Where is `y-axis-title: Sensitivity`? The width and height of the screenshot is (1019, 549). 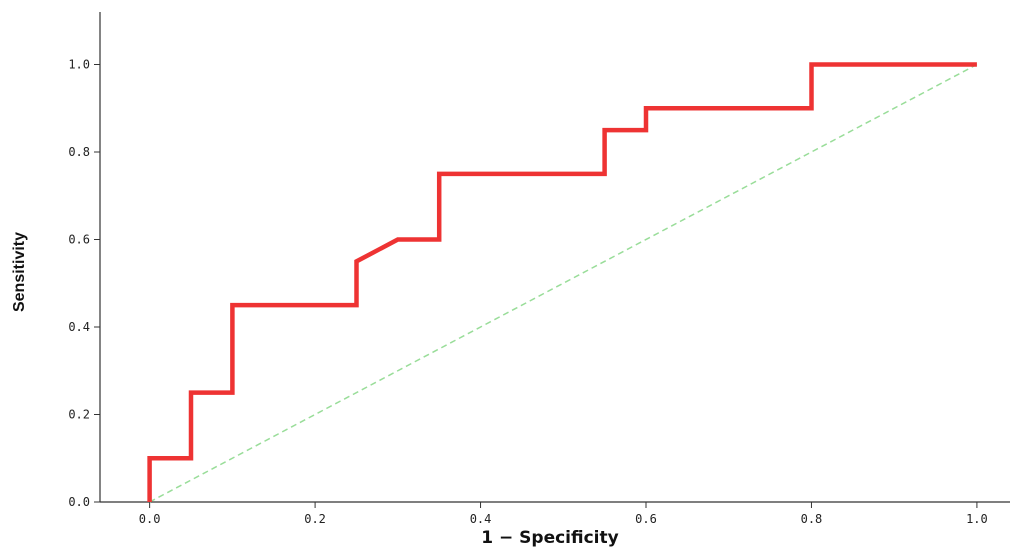
y-axis-title: Sensitivity is located at coordinates (19, 272).